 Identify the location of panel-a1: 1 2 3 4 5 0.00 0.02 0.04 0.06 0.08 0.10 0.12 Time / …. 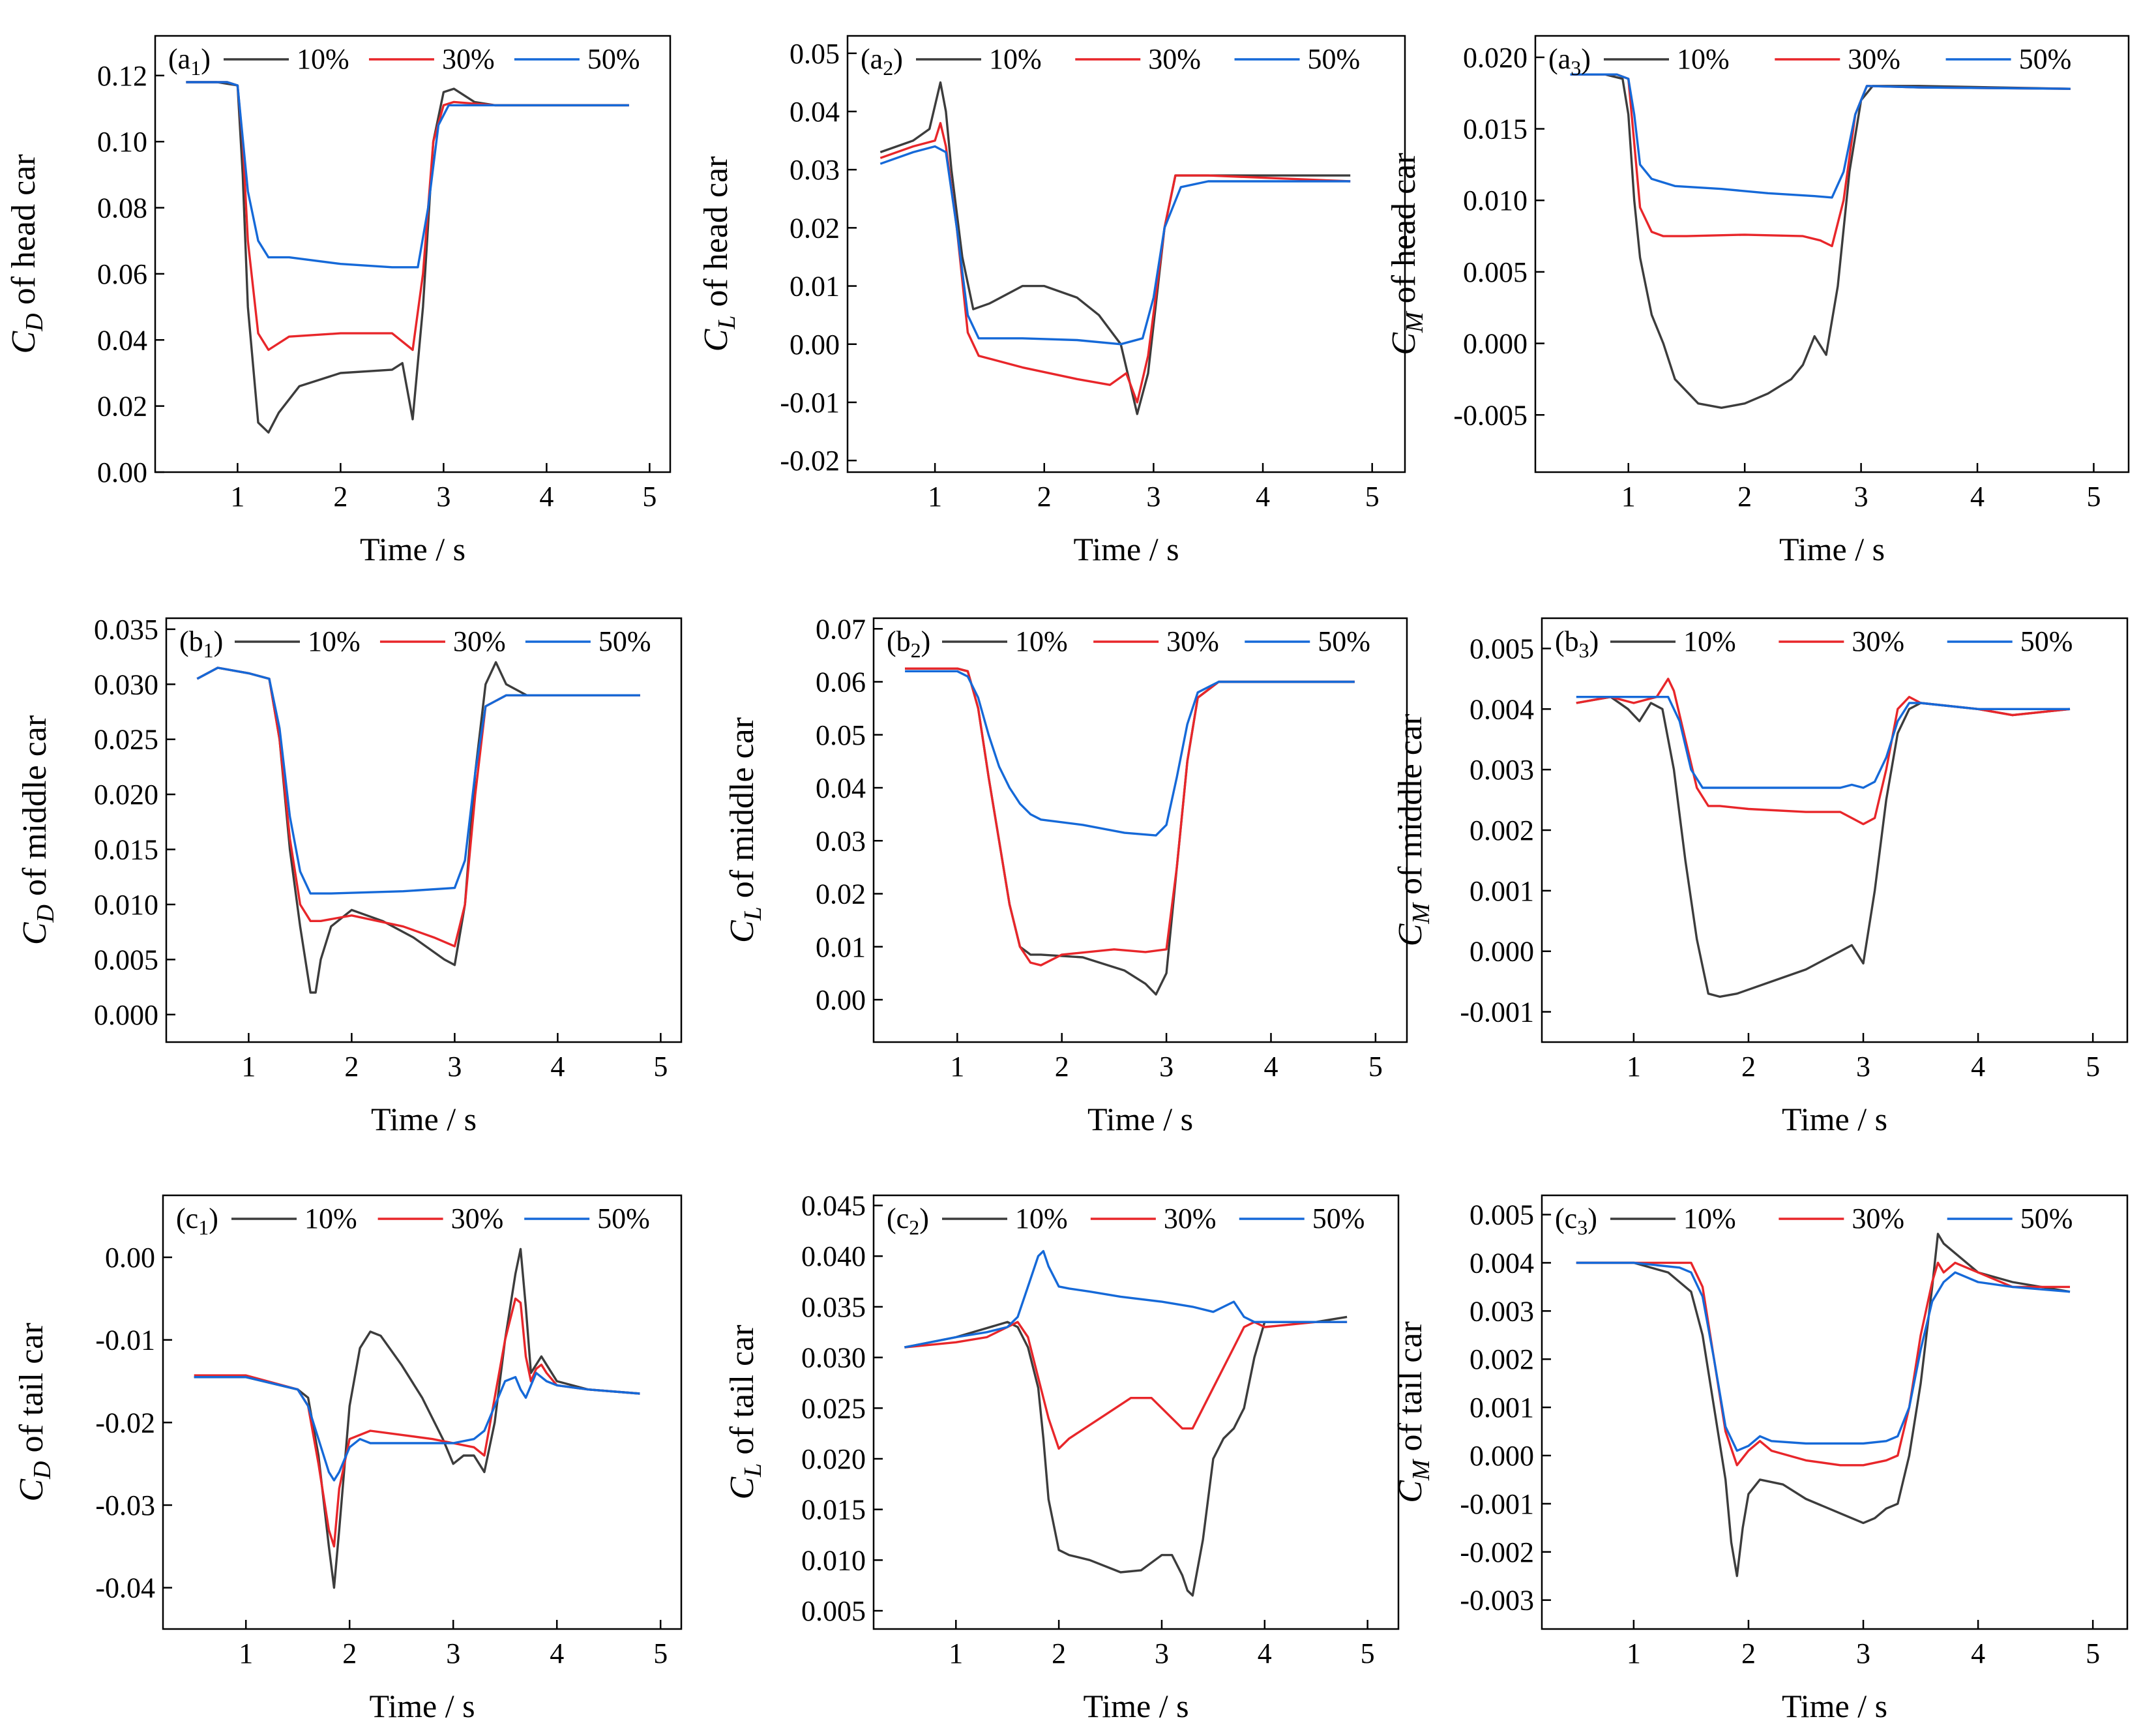
(338, 301).